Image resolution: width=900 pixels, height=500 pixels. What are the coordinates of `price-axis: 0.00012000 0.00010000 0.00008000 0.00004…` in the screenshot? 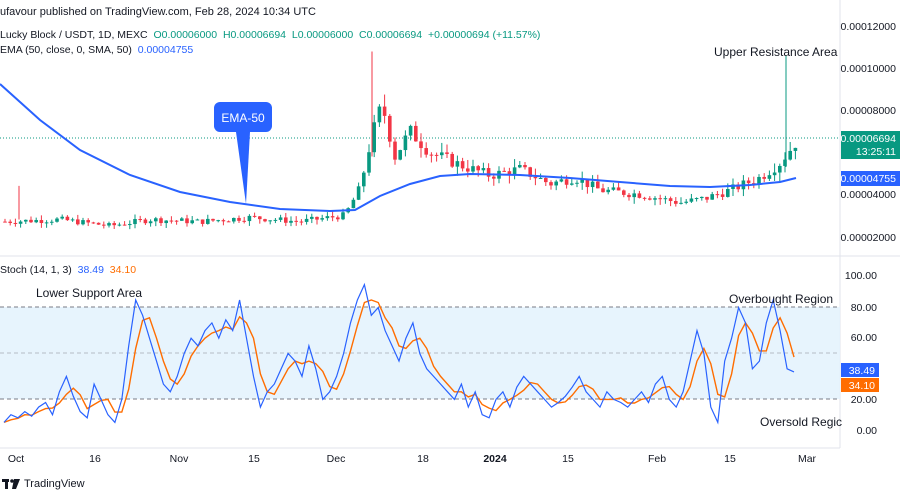 It's located at (869, 132).